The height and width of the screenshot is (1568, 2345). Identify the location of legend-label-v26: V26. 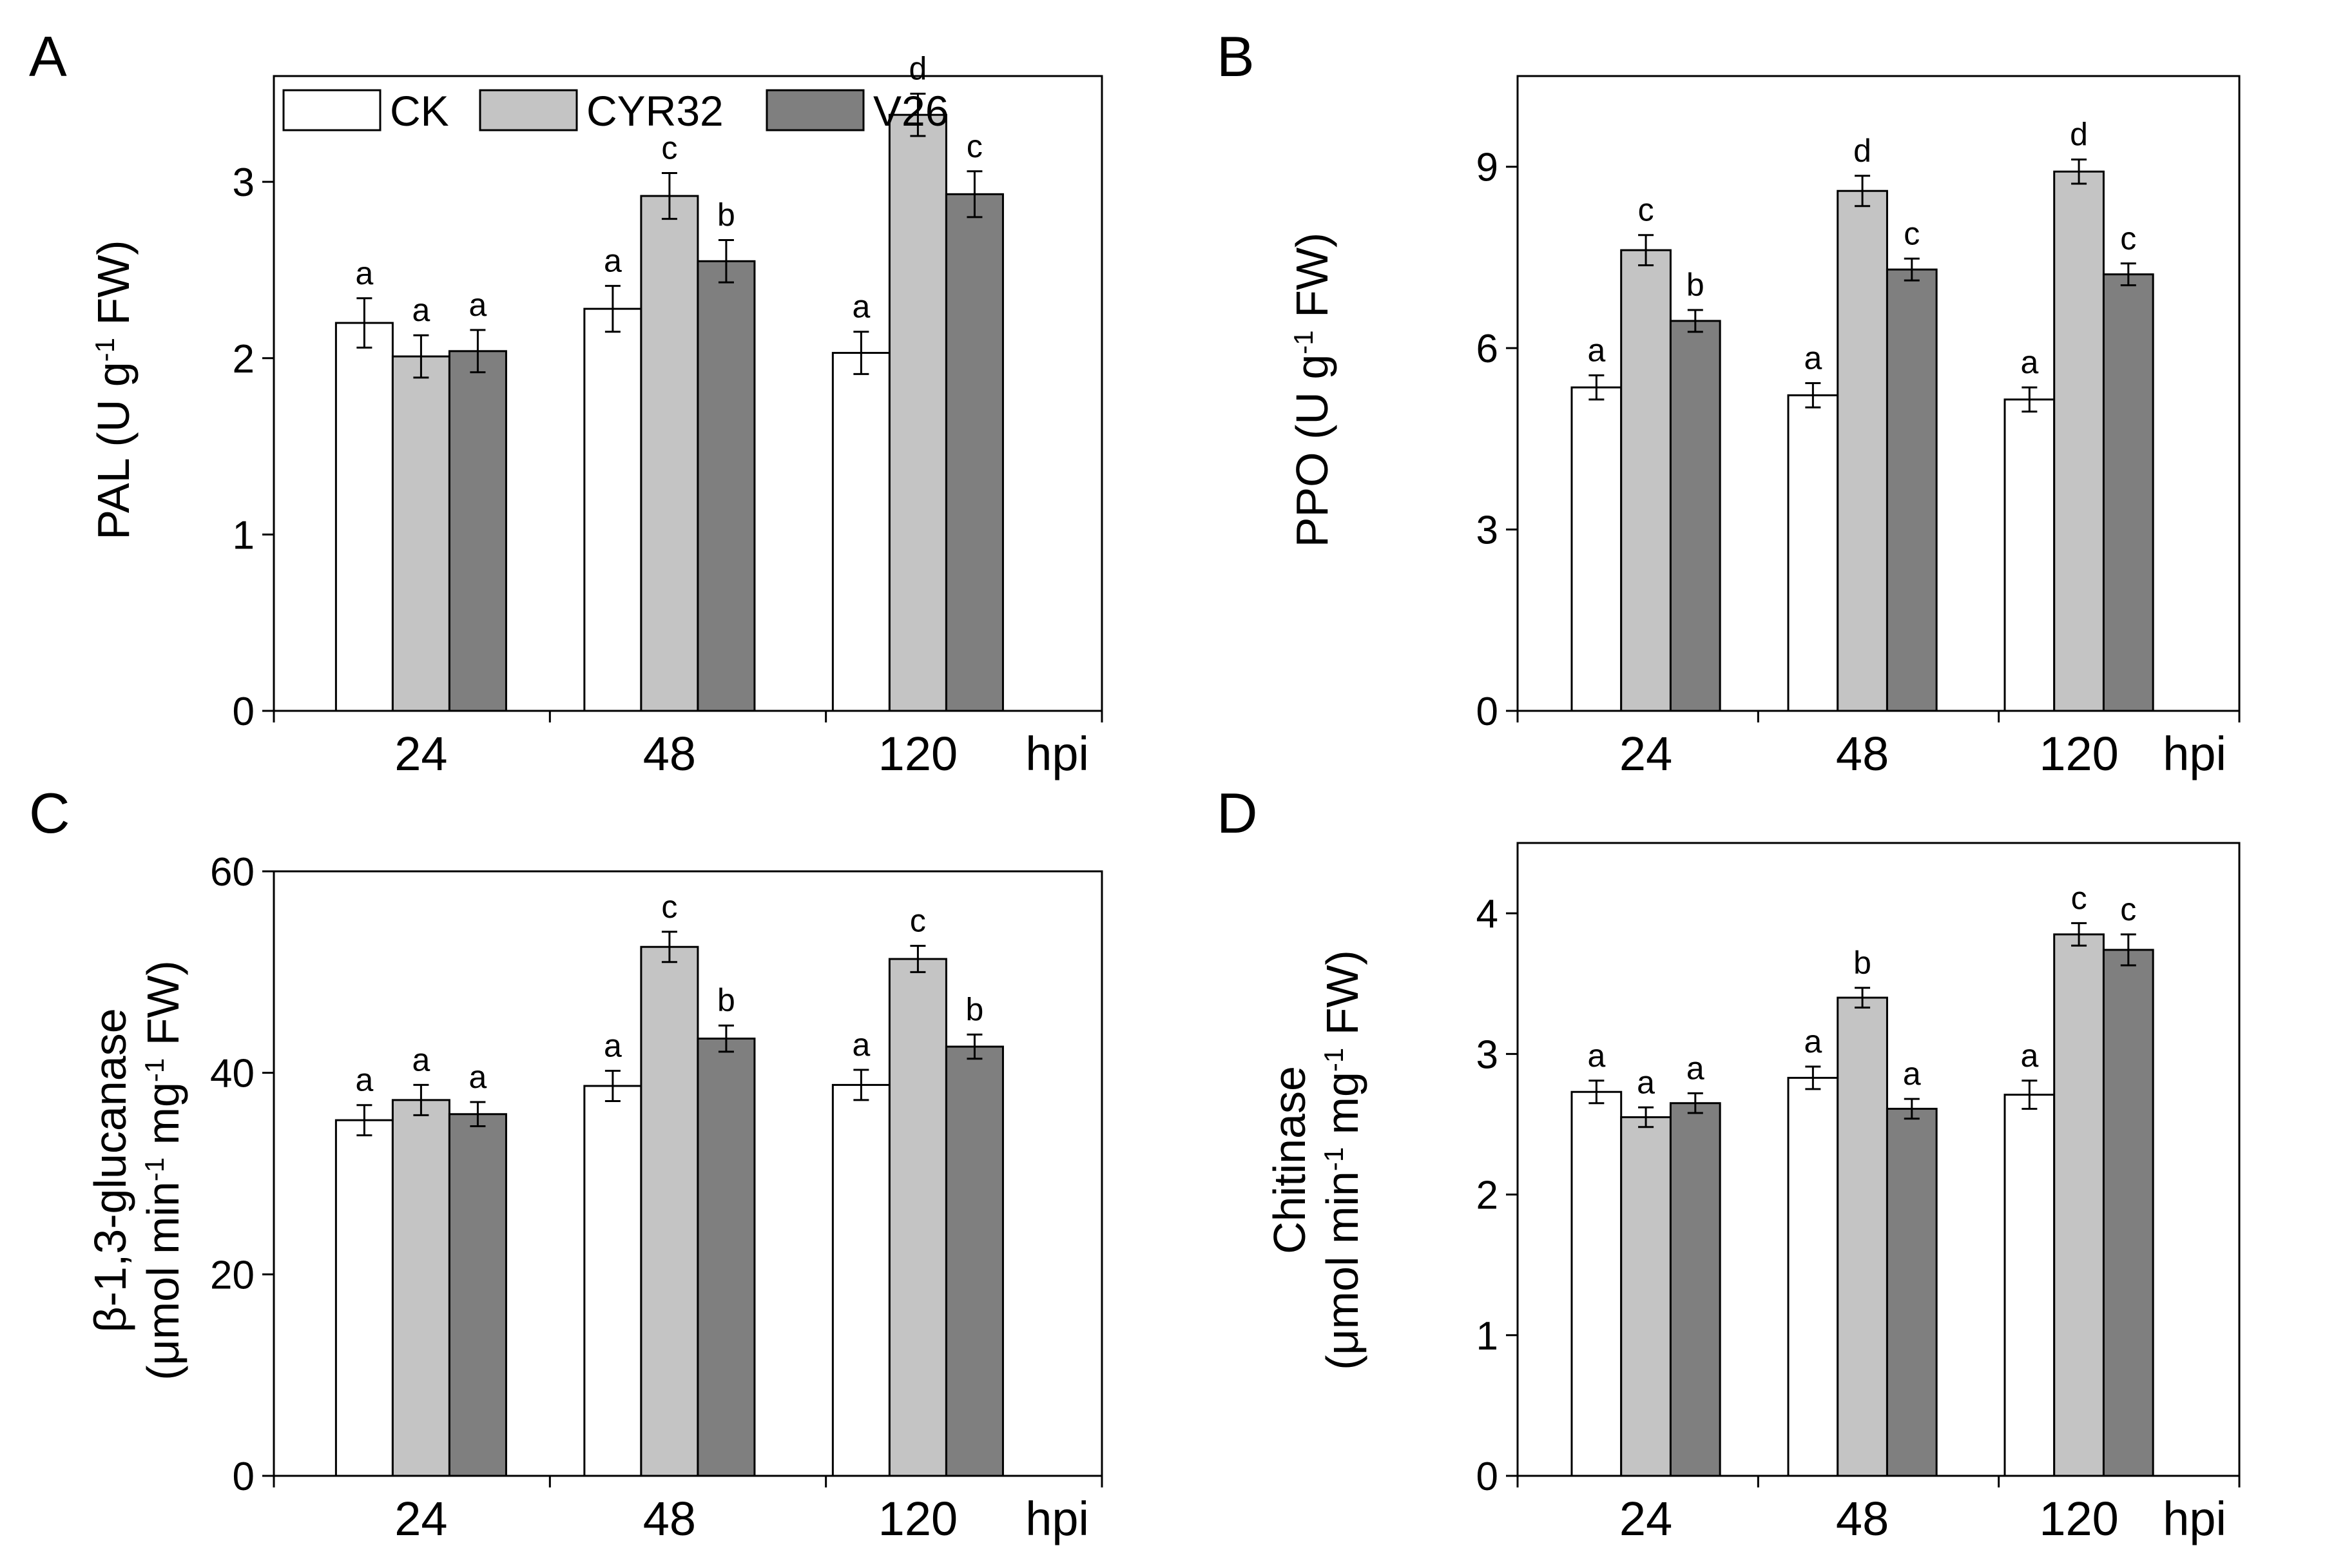
(911, 111).